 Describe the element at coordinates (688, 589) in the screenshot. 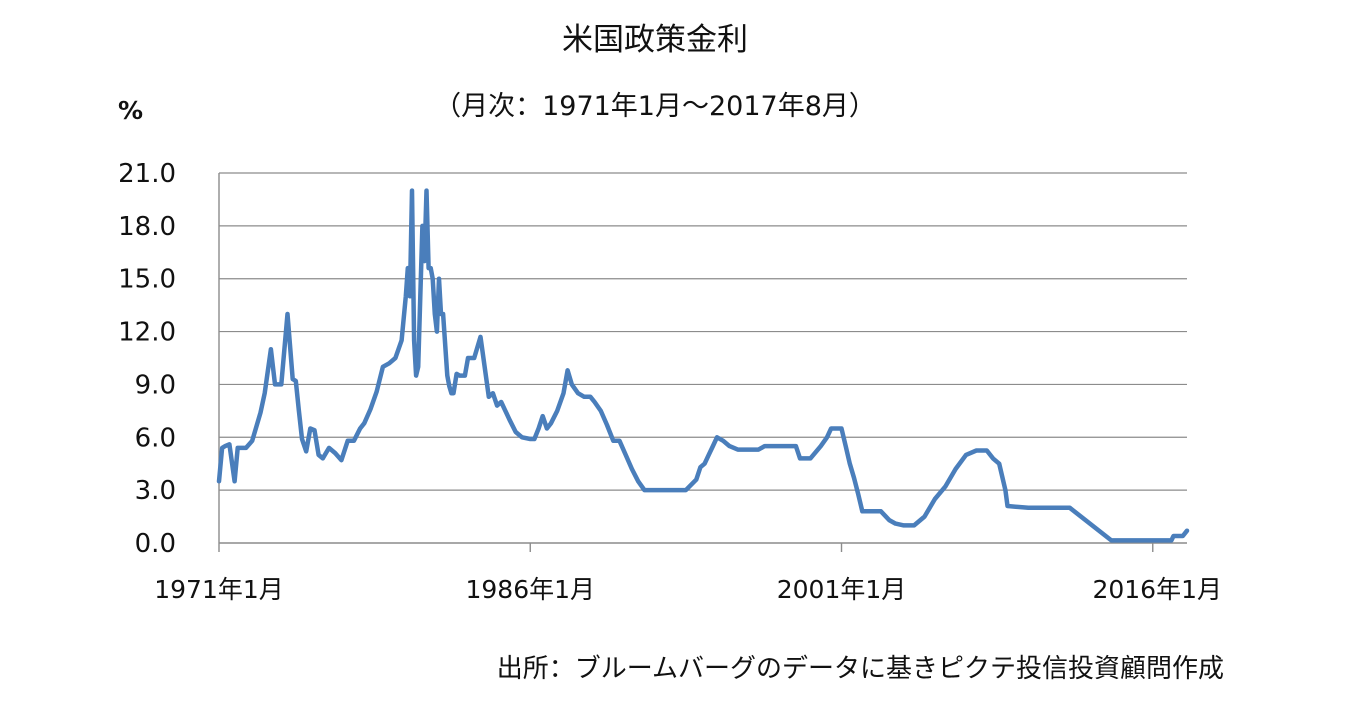

I see `x-tick-labels: 1971年1月 1986年1月 2001年1月 2016年1月` at that location.